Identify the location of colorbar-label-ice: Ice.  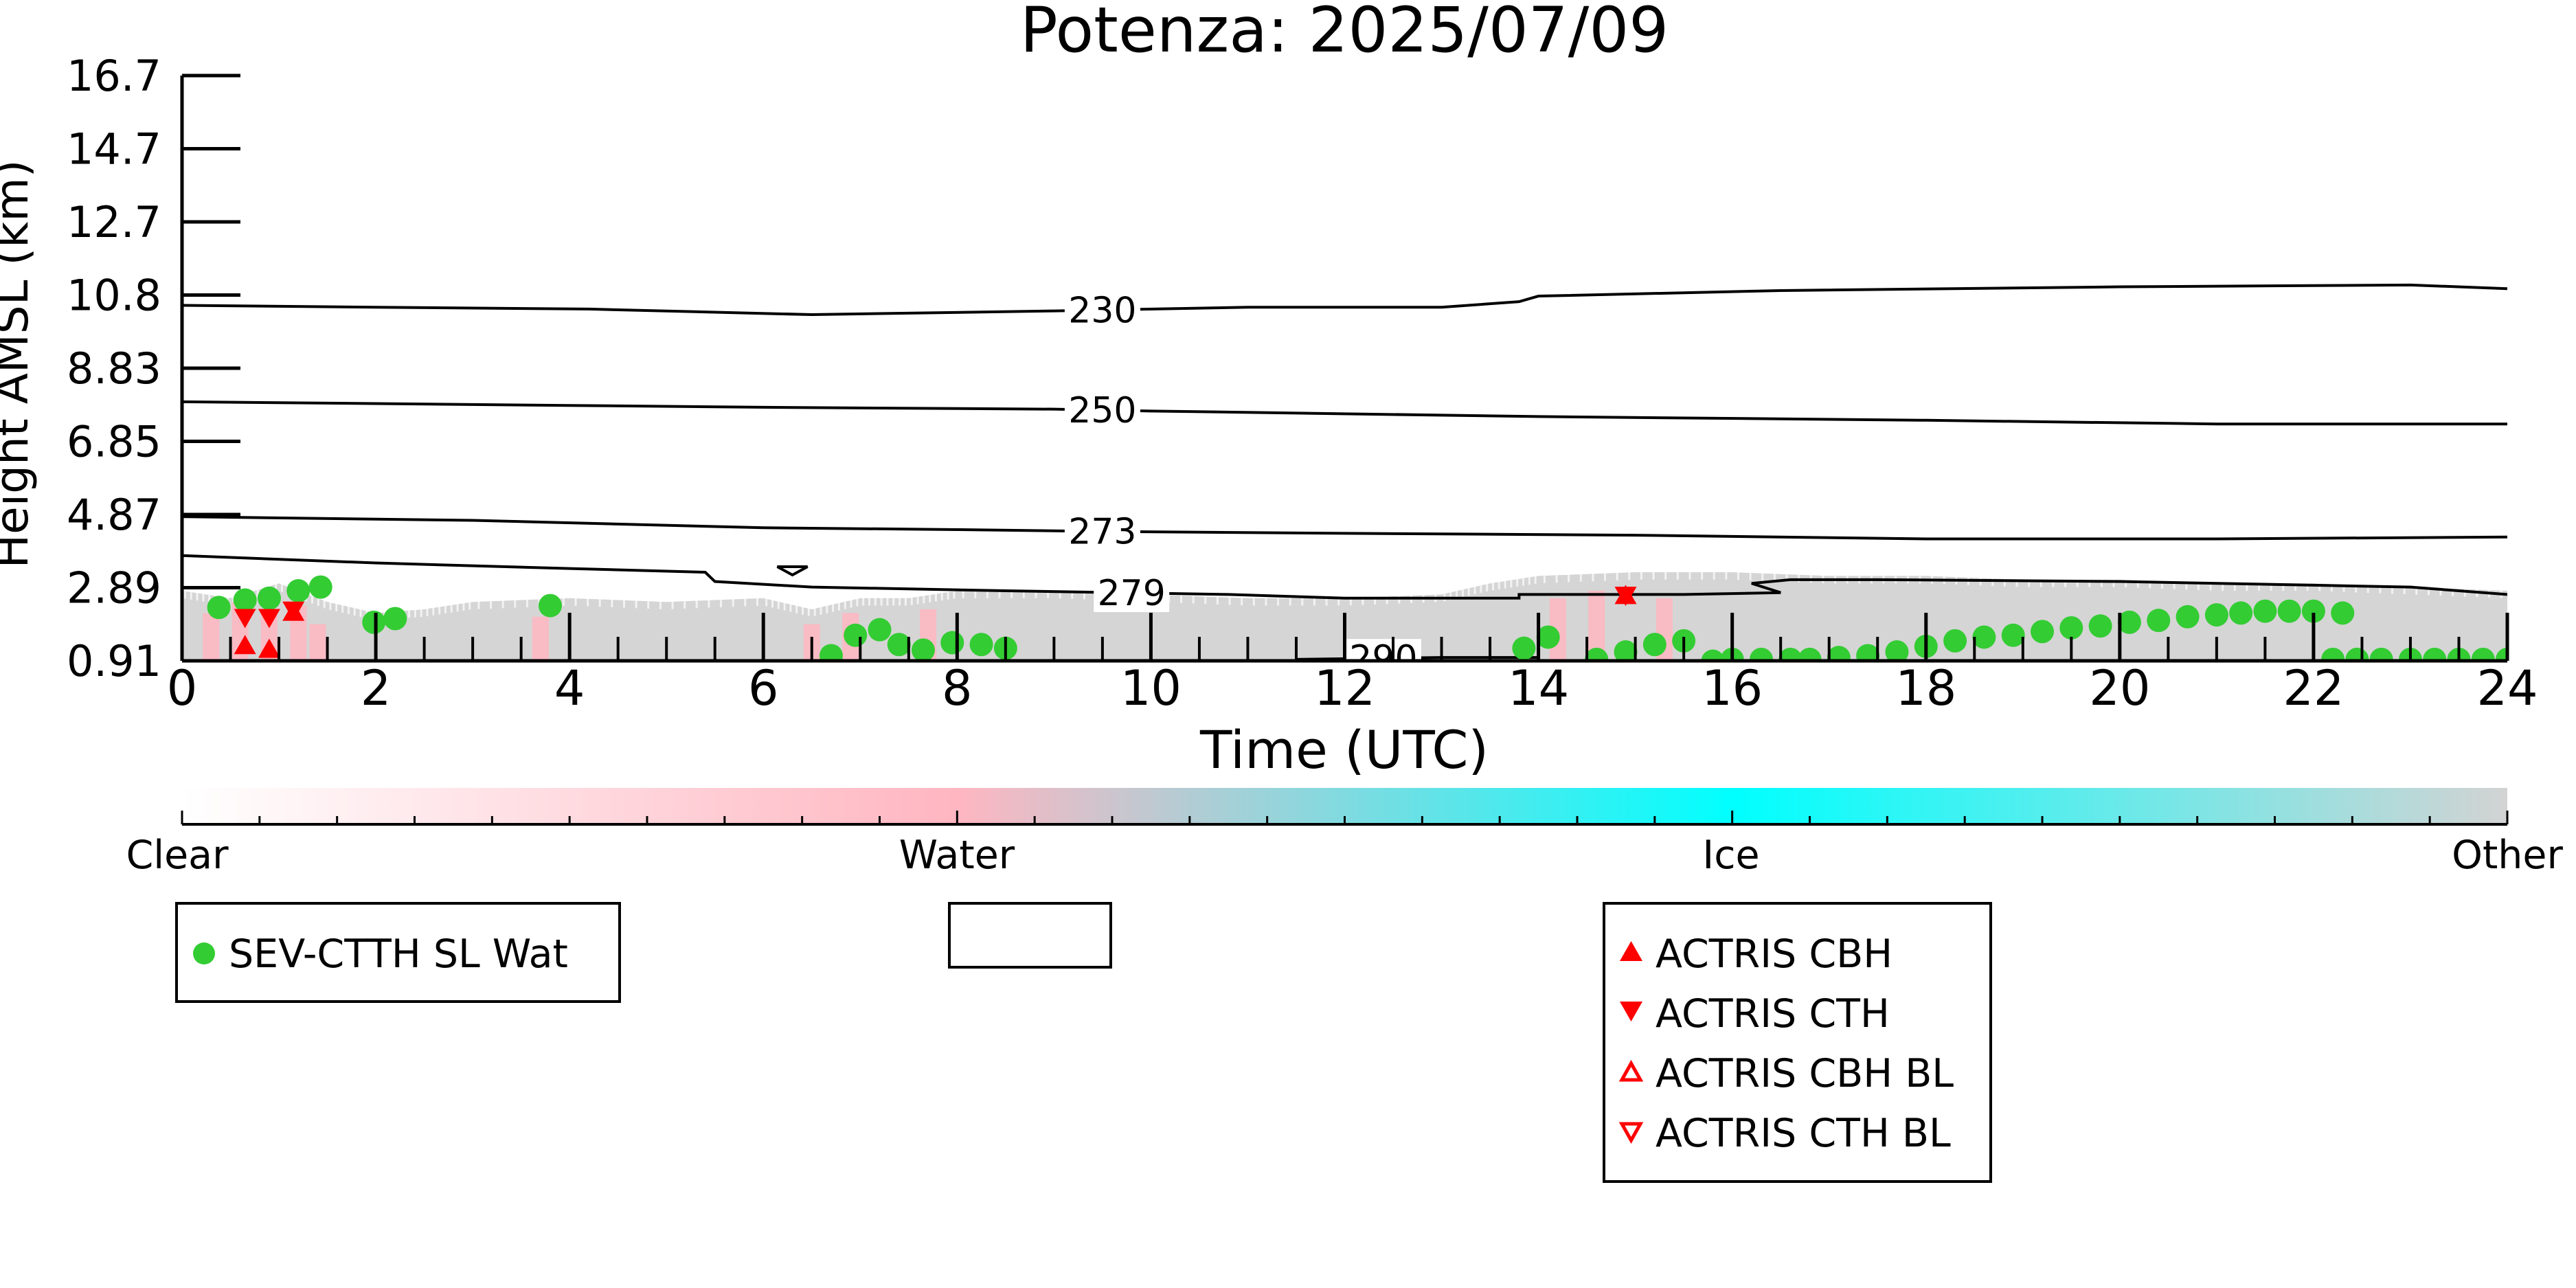
(1730, 855).